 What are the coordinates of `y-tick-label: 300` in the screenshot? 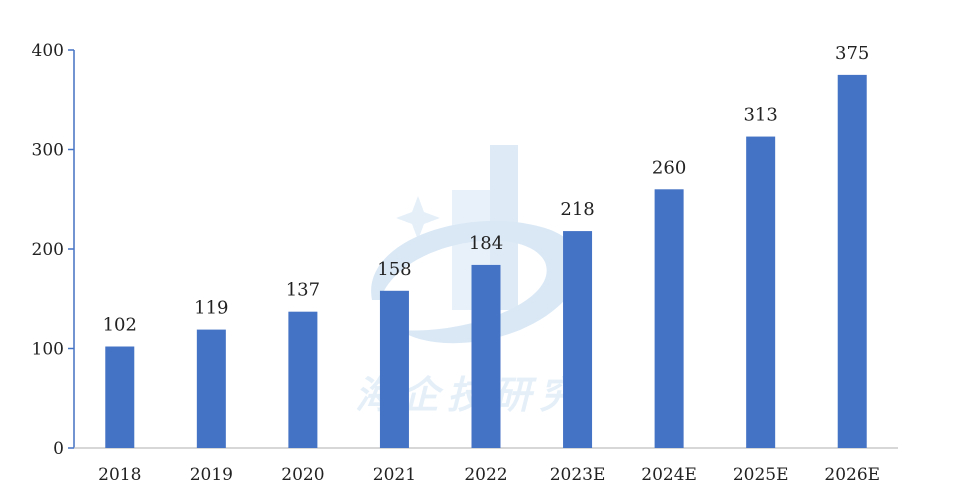 It's located at (48, 151).